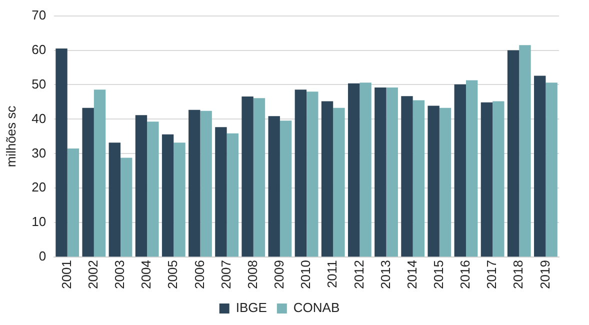  I want to click on y-tick-label: 10, so click(39, 222).